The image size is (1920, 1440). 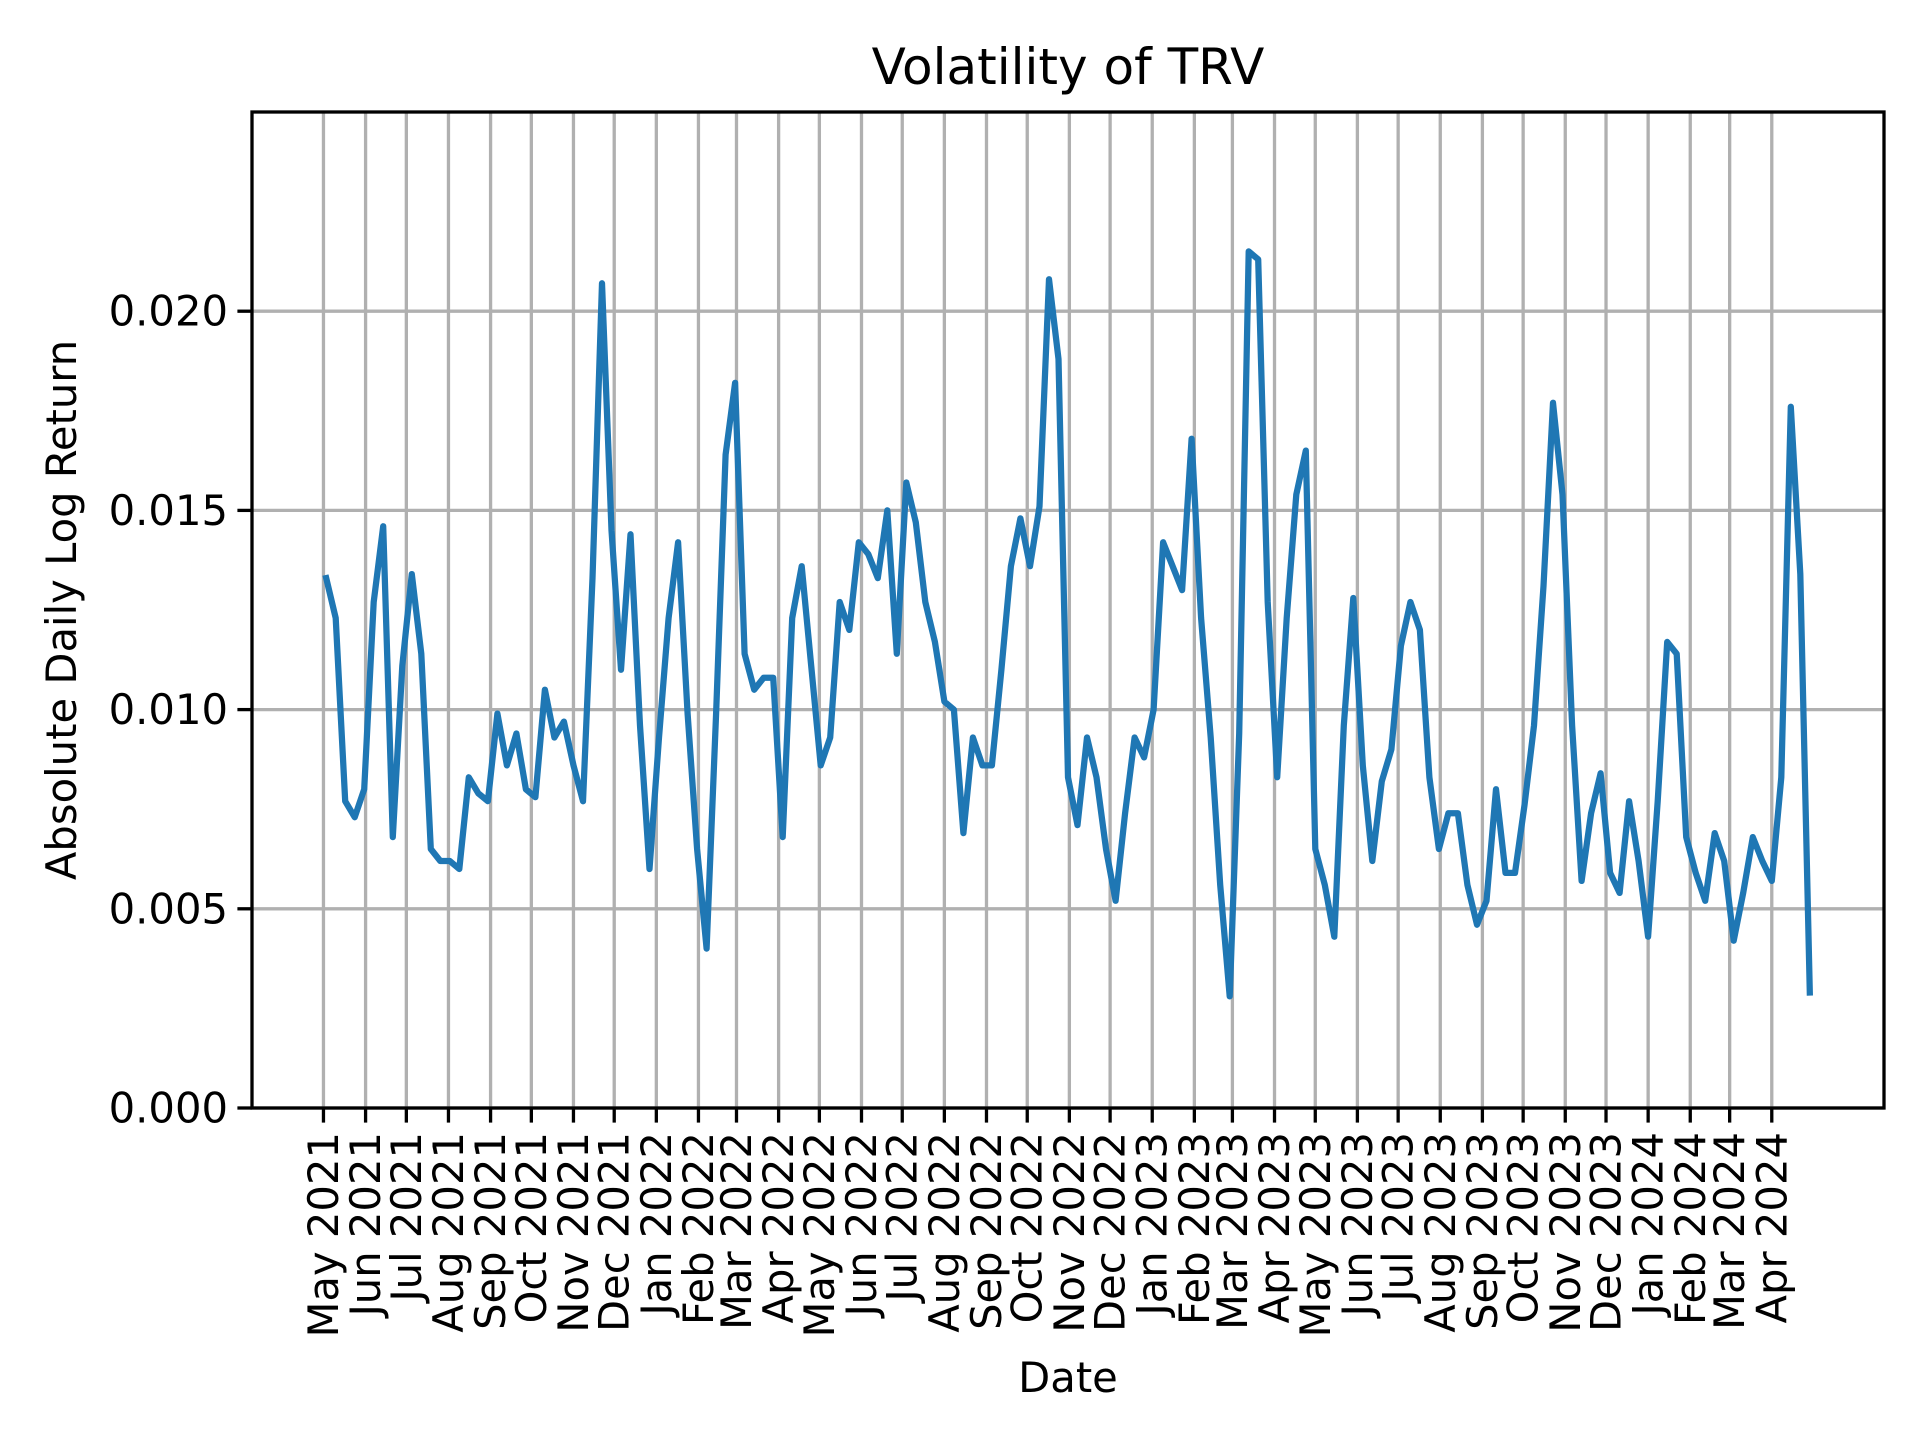 I want to click on y-tick-label: 0.000, so click(x=168, y=1108).